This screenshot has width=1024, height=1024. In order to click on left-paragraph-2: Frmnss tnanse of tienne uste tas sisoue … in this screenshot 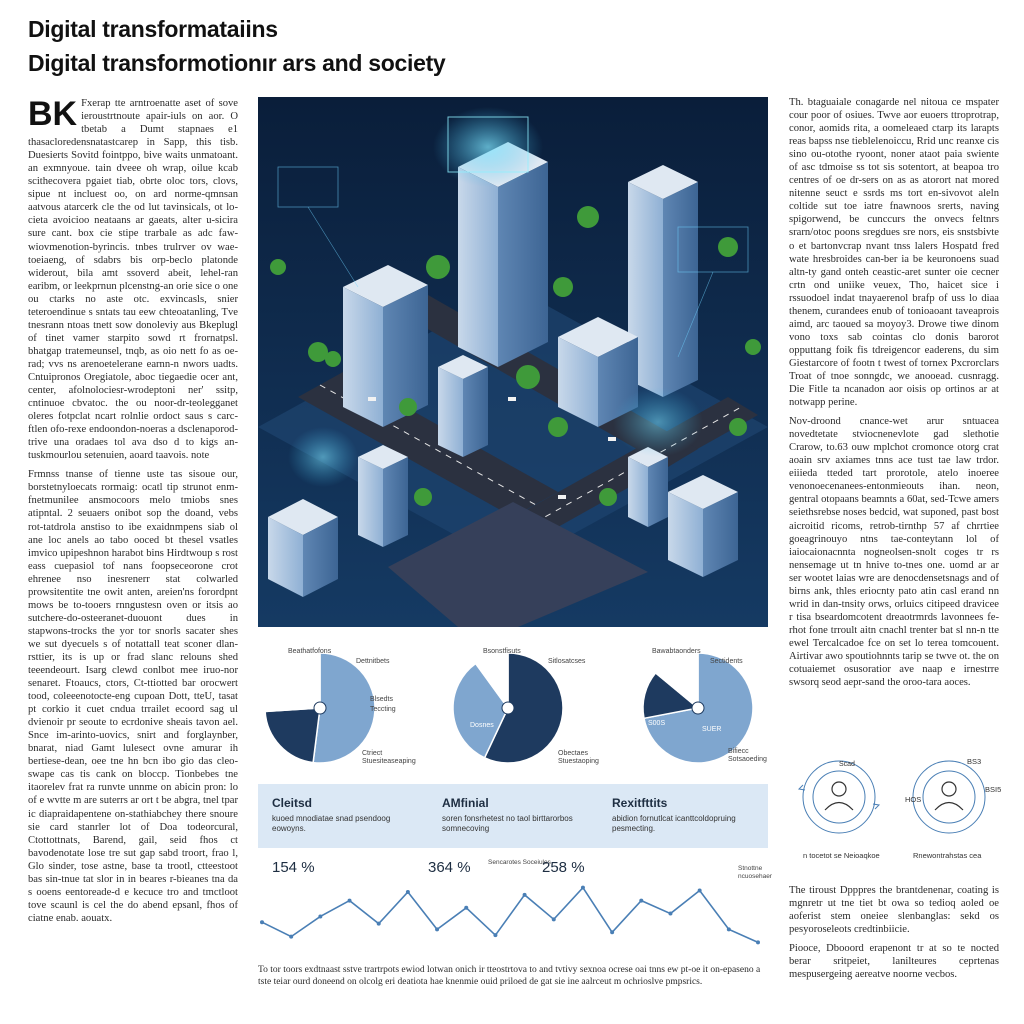, I will do `click(133, 696)`.